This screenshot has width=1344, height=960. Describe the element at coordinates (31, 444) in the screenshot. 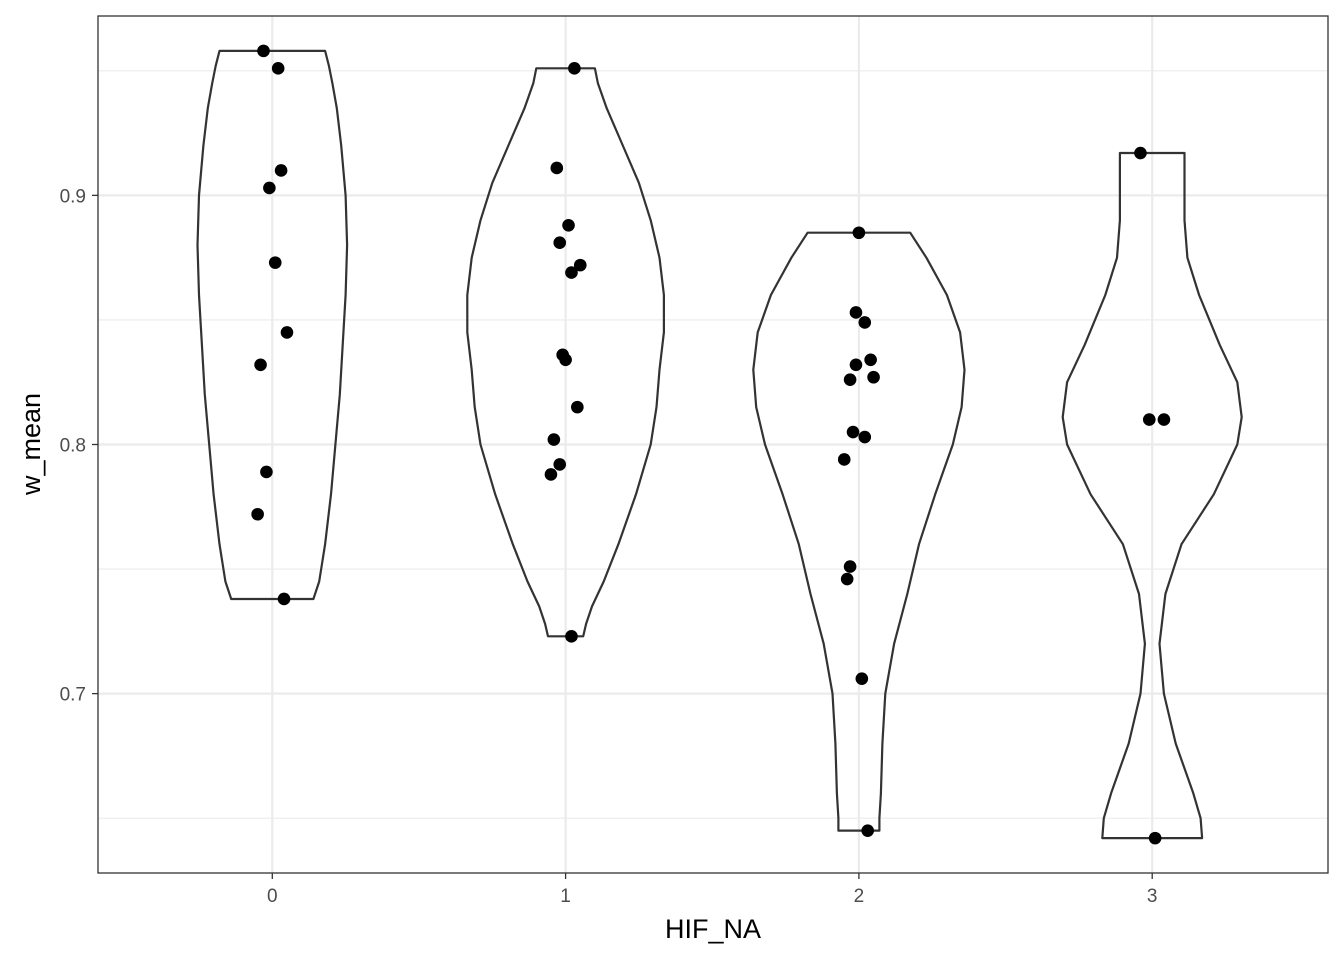

I see `y-axis-title: w_mean` at that location.